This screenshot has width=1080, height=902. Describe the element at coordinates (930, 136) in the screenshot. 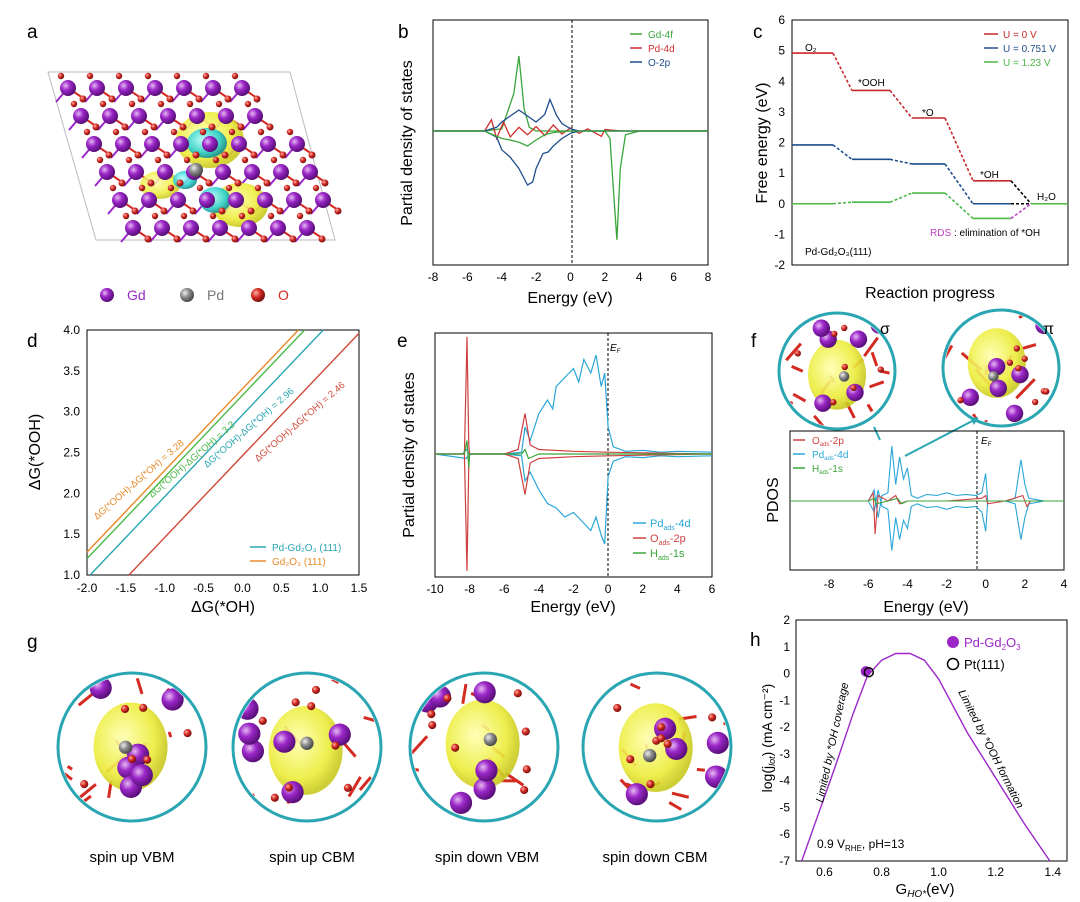

I see `free-energy-series` at that location.